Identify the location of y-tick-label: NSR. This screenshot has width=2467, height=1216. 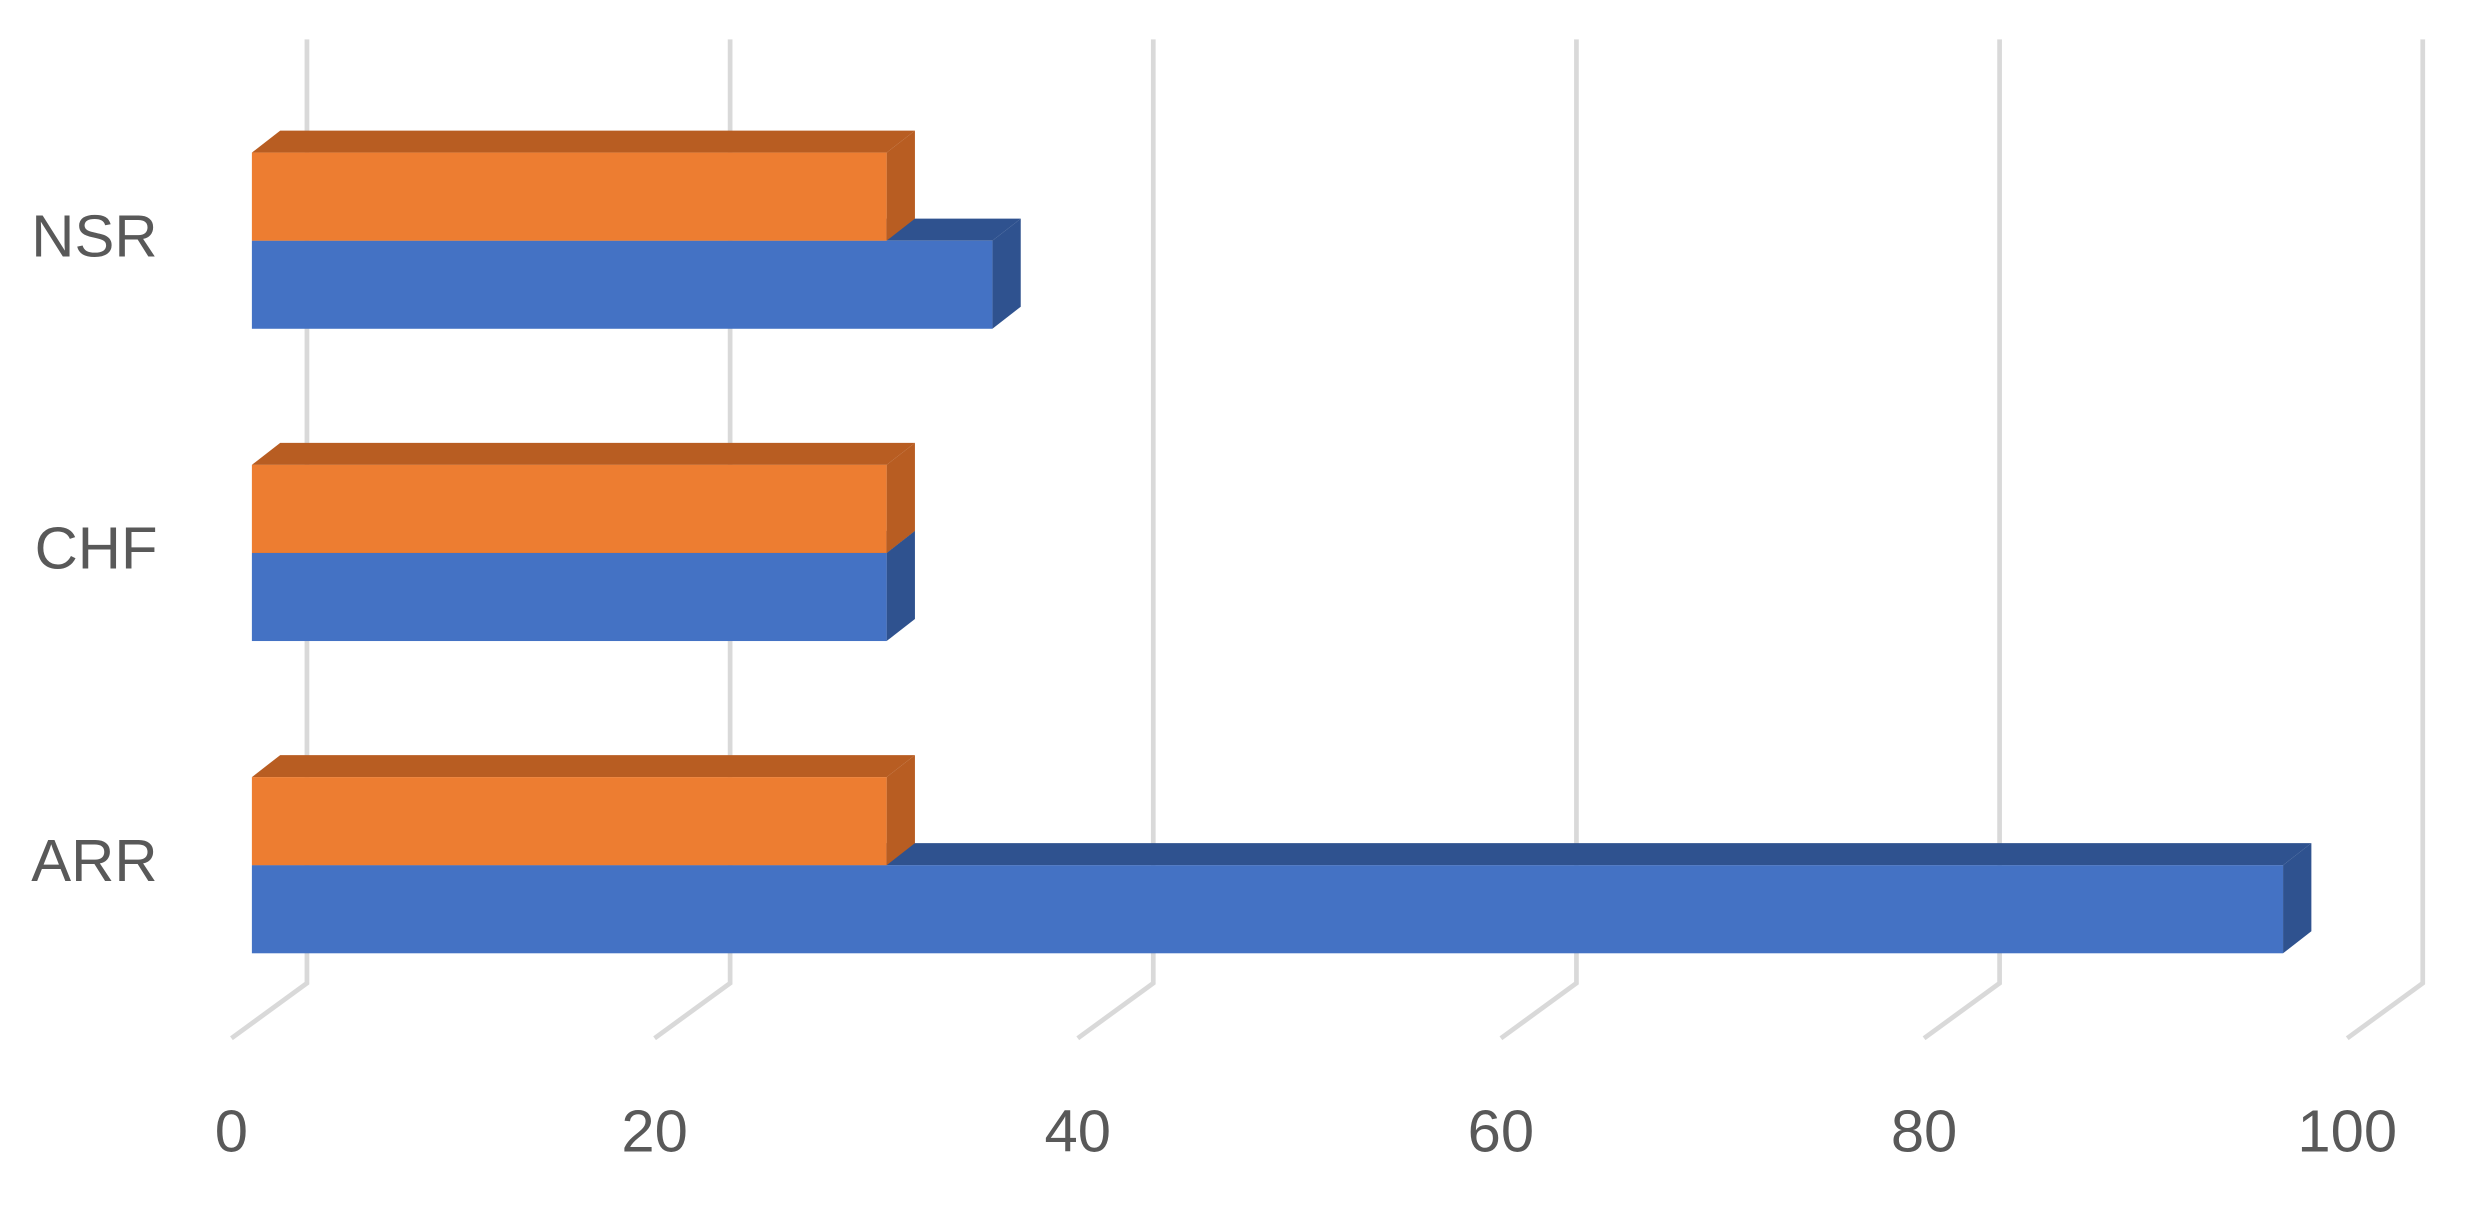
(94, 235).